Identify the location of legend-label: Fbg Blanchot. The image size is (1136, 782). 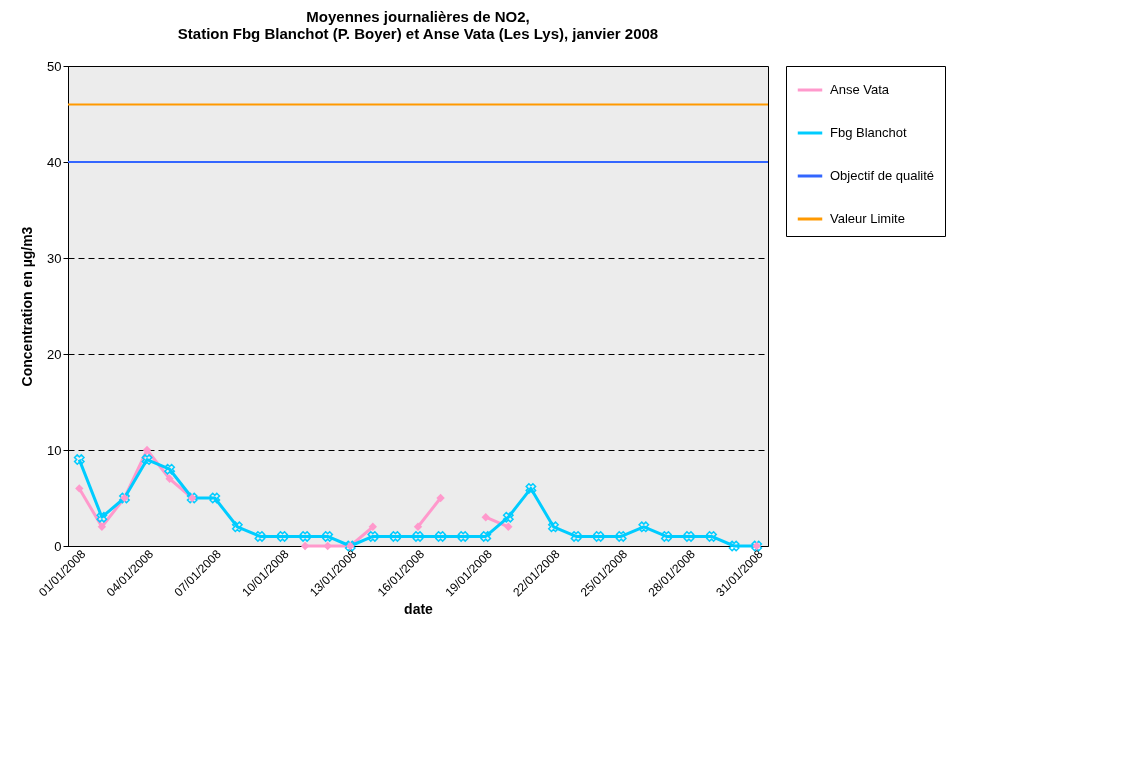
(868, 132).